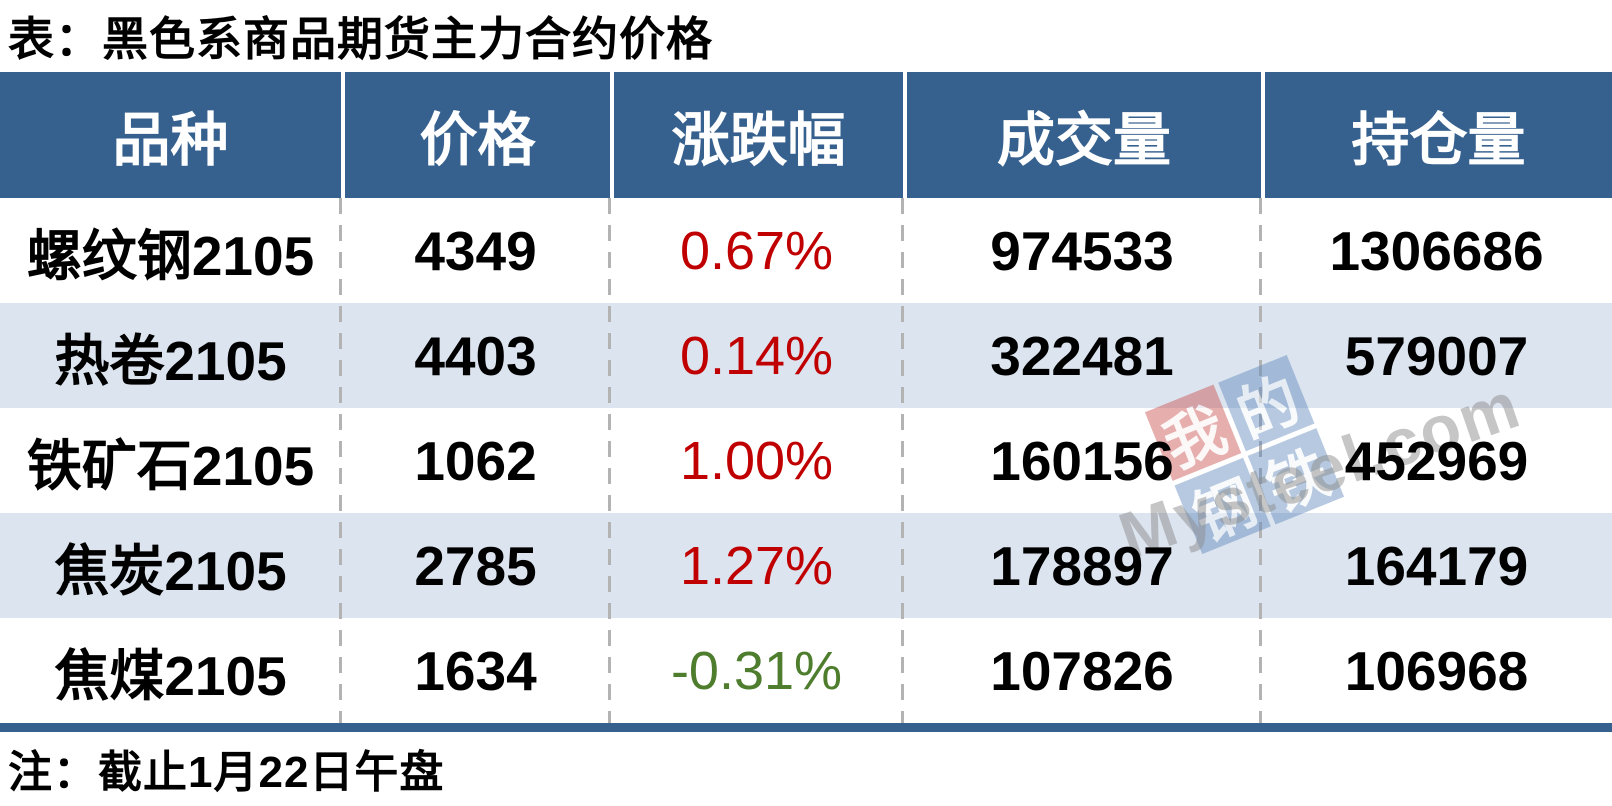 Image resolution: width=1612 pixels, height=806 pixels. What do you see at coordinates (475, 250) in the screenshot?
I see `cell-price: 4349` at bounding box center [475, 250].